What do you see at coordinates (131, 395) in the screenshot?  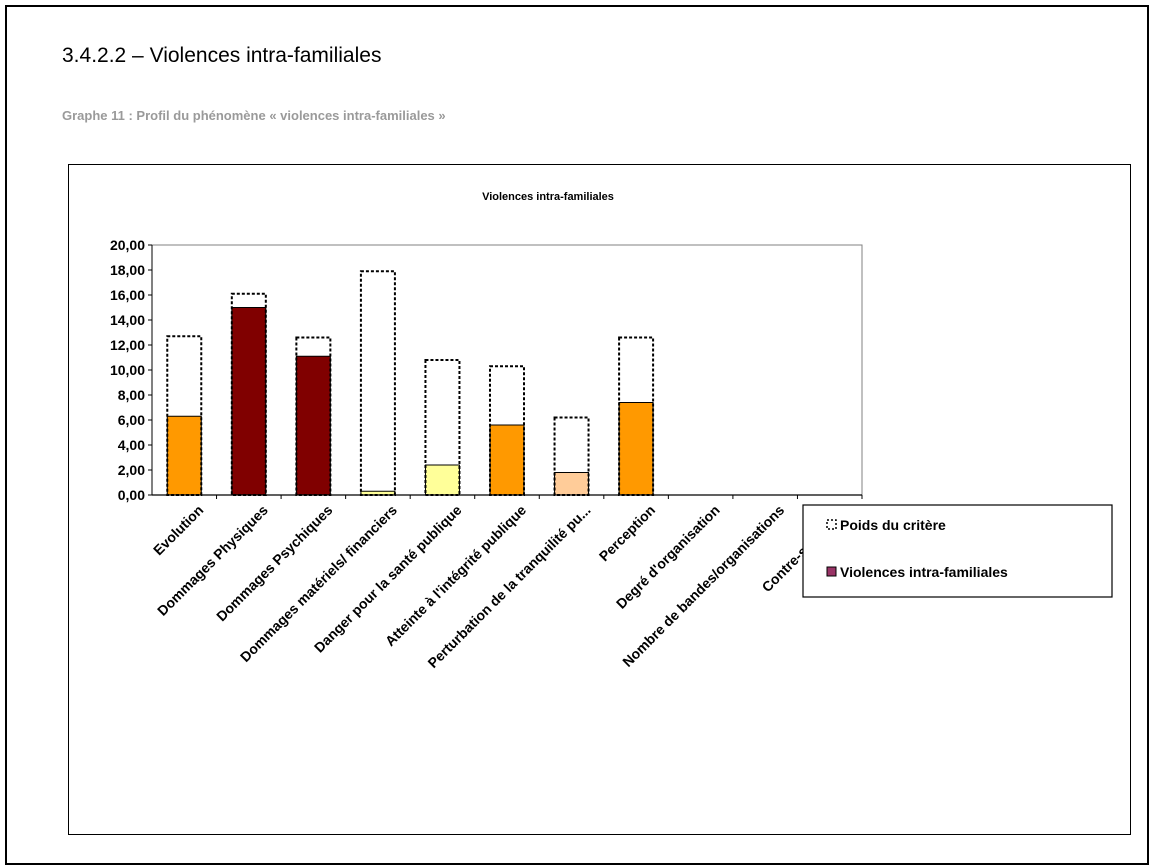 I see `y-tick-label: 8,00` at bounding box center [131, 395].